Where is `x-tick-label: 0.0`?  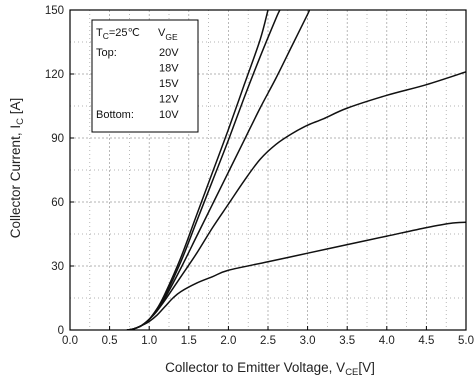
x-tick-label: 0.0 is located at coordinates (70, 341).